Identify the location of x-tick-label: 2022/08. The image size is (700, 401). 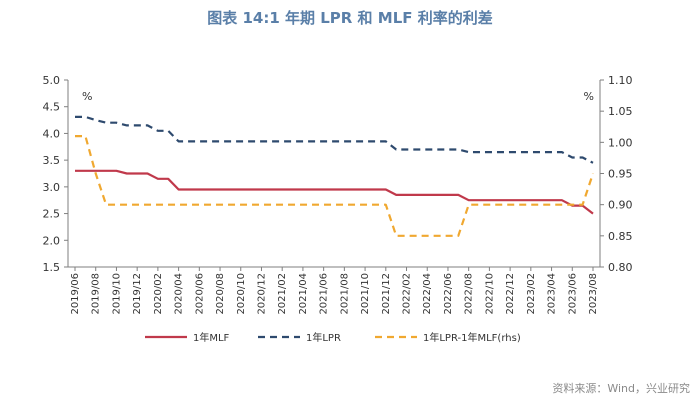
(469, 294).